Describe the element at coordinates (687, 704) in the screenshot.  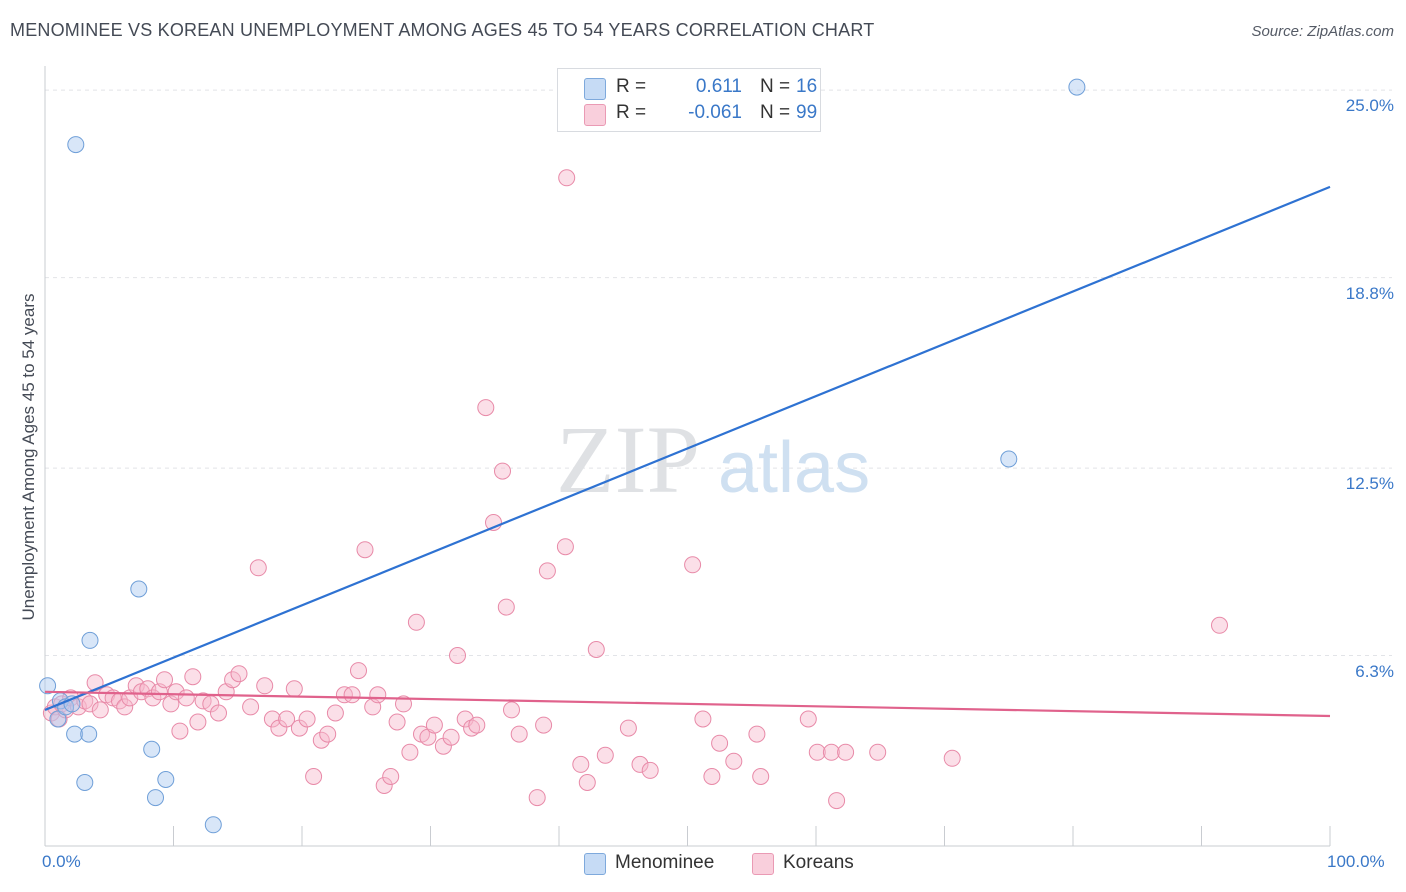
I see `koreans-trend-line` at that location.